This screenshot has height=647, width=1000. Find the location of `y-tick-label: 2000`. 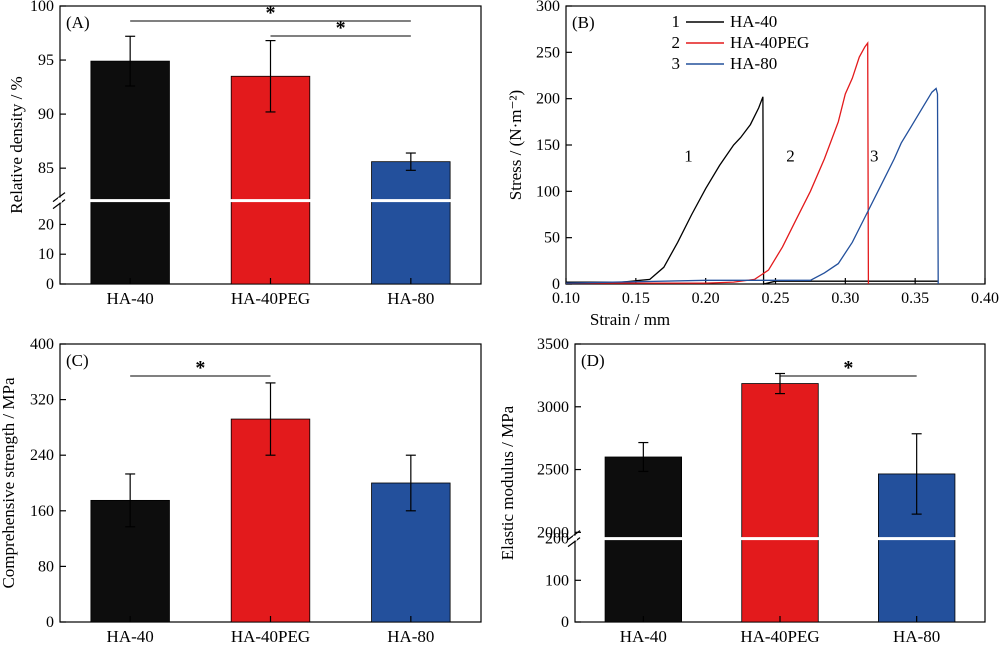

y-tick-label: 2000 is located at coordinates (553, 532).